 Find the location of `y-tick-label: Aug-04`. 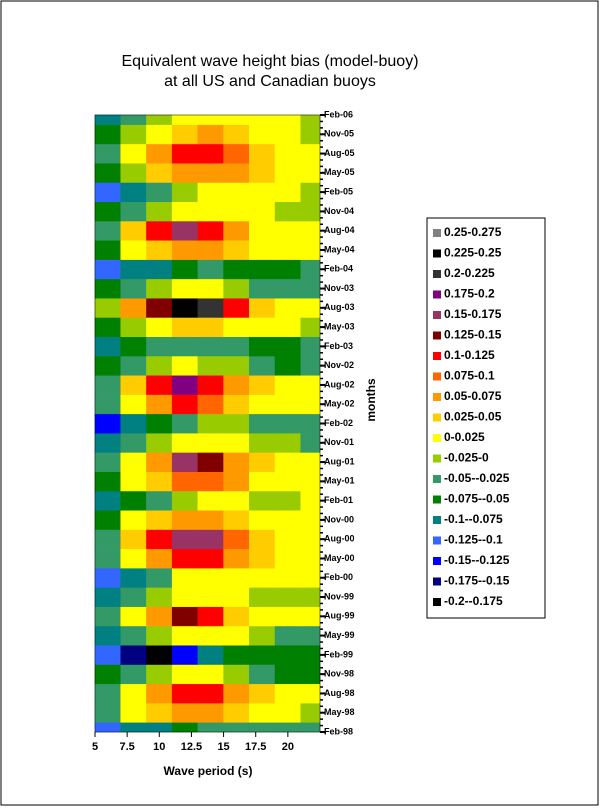

y-tick-label: Aug-04 is located at coordinates (339, 230).